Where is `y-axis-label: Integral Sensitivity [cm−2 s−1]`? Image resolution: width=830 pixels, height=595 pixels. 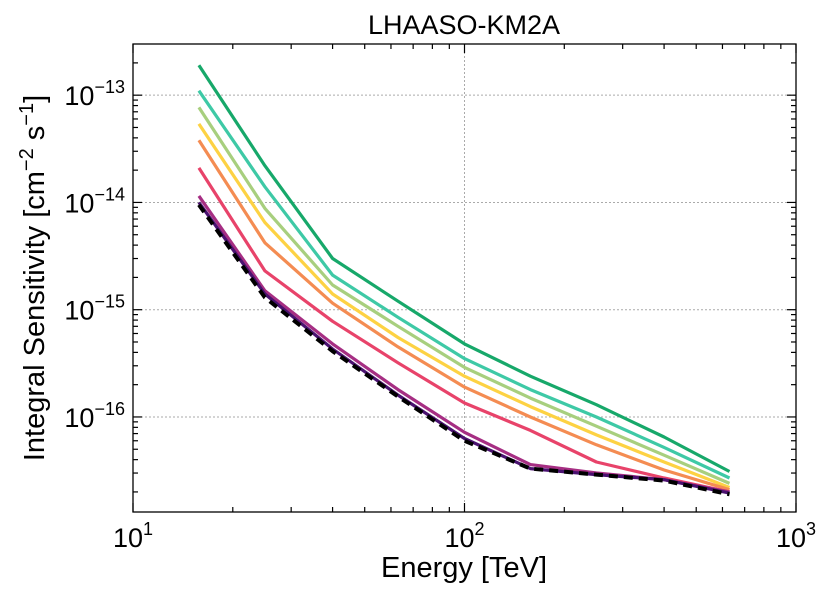 y-axis-label: Integral Sensitivity [cm−2 s−1] is located at coordinates (33, 278).